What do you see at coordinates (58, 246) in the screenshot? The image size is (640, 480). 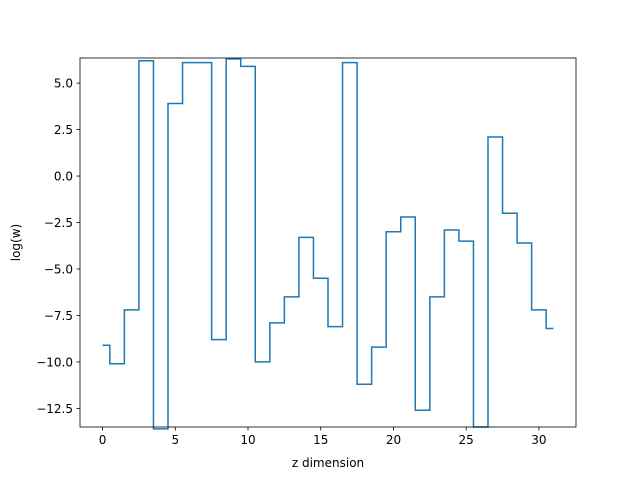 I see `y-axis-ticks: −12.5 −10.0 −7.5 −5.0 −2.5 0.0 2.5 5.0` at bounding box center [58, 246].